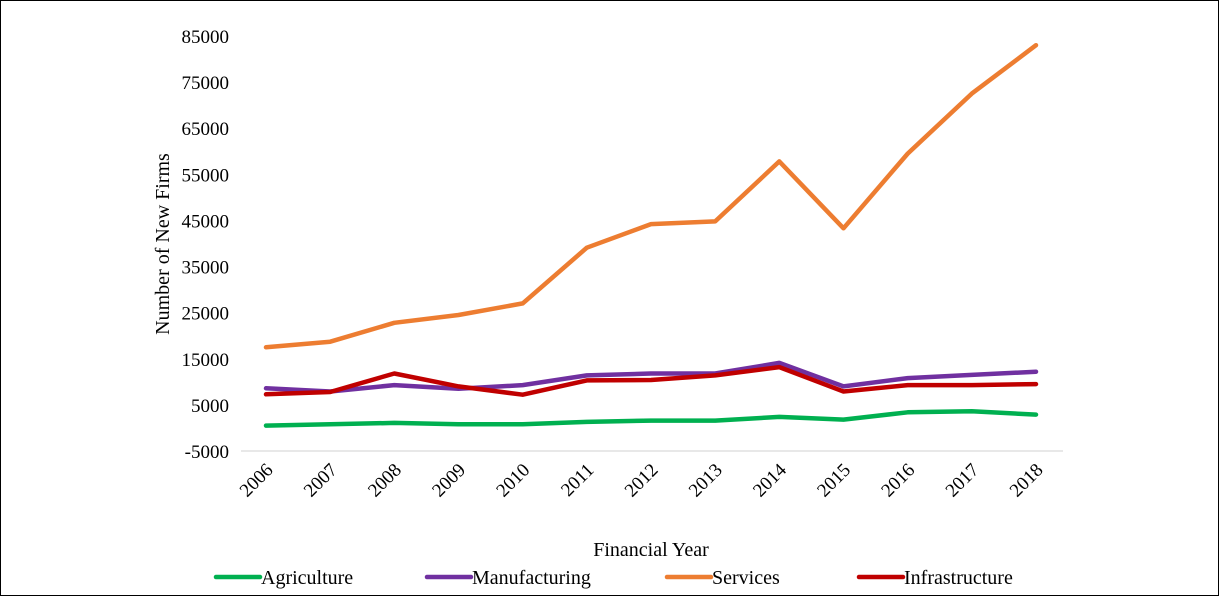 The width and height of the screenshot is (1219, 597). I want to click on y-tick-label: 55000, so click(206, 175).